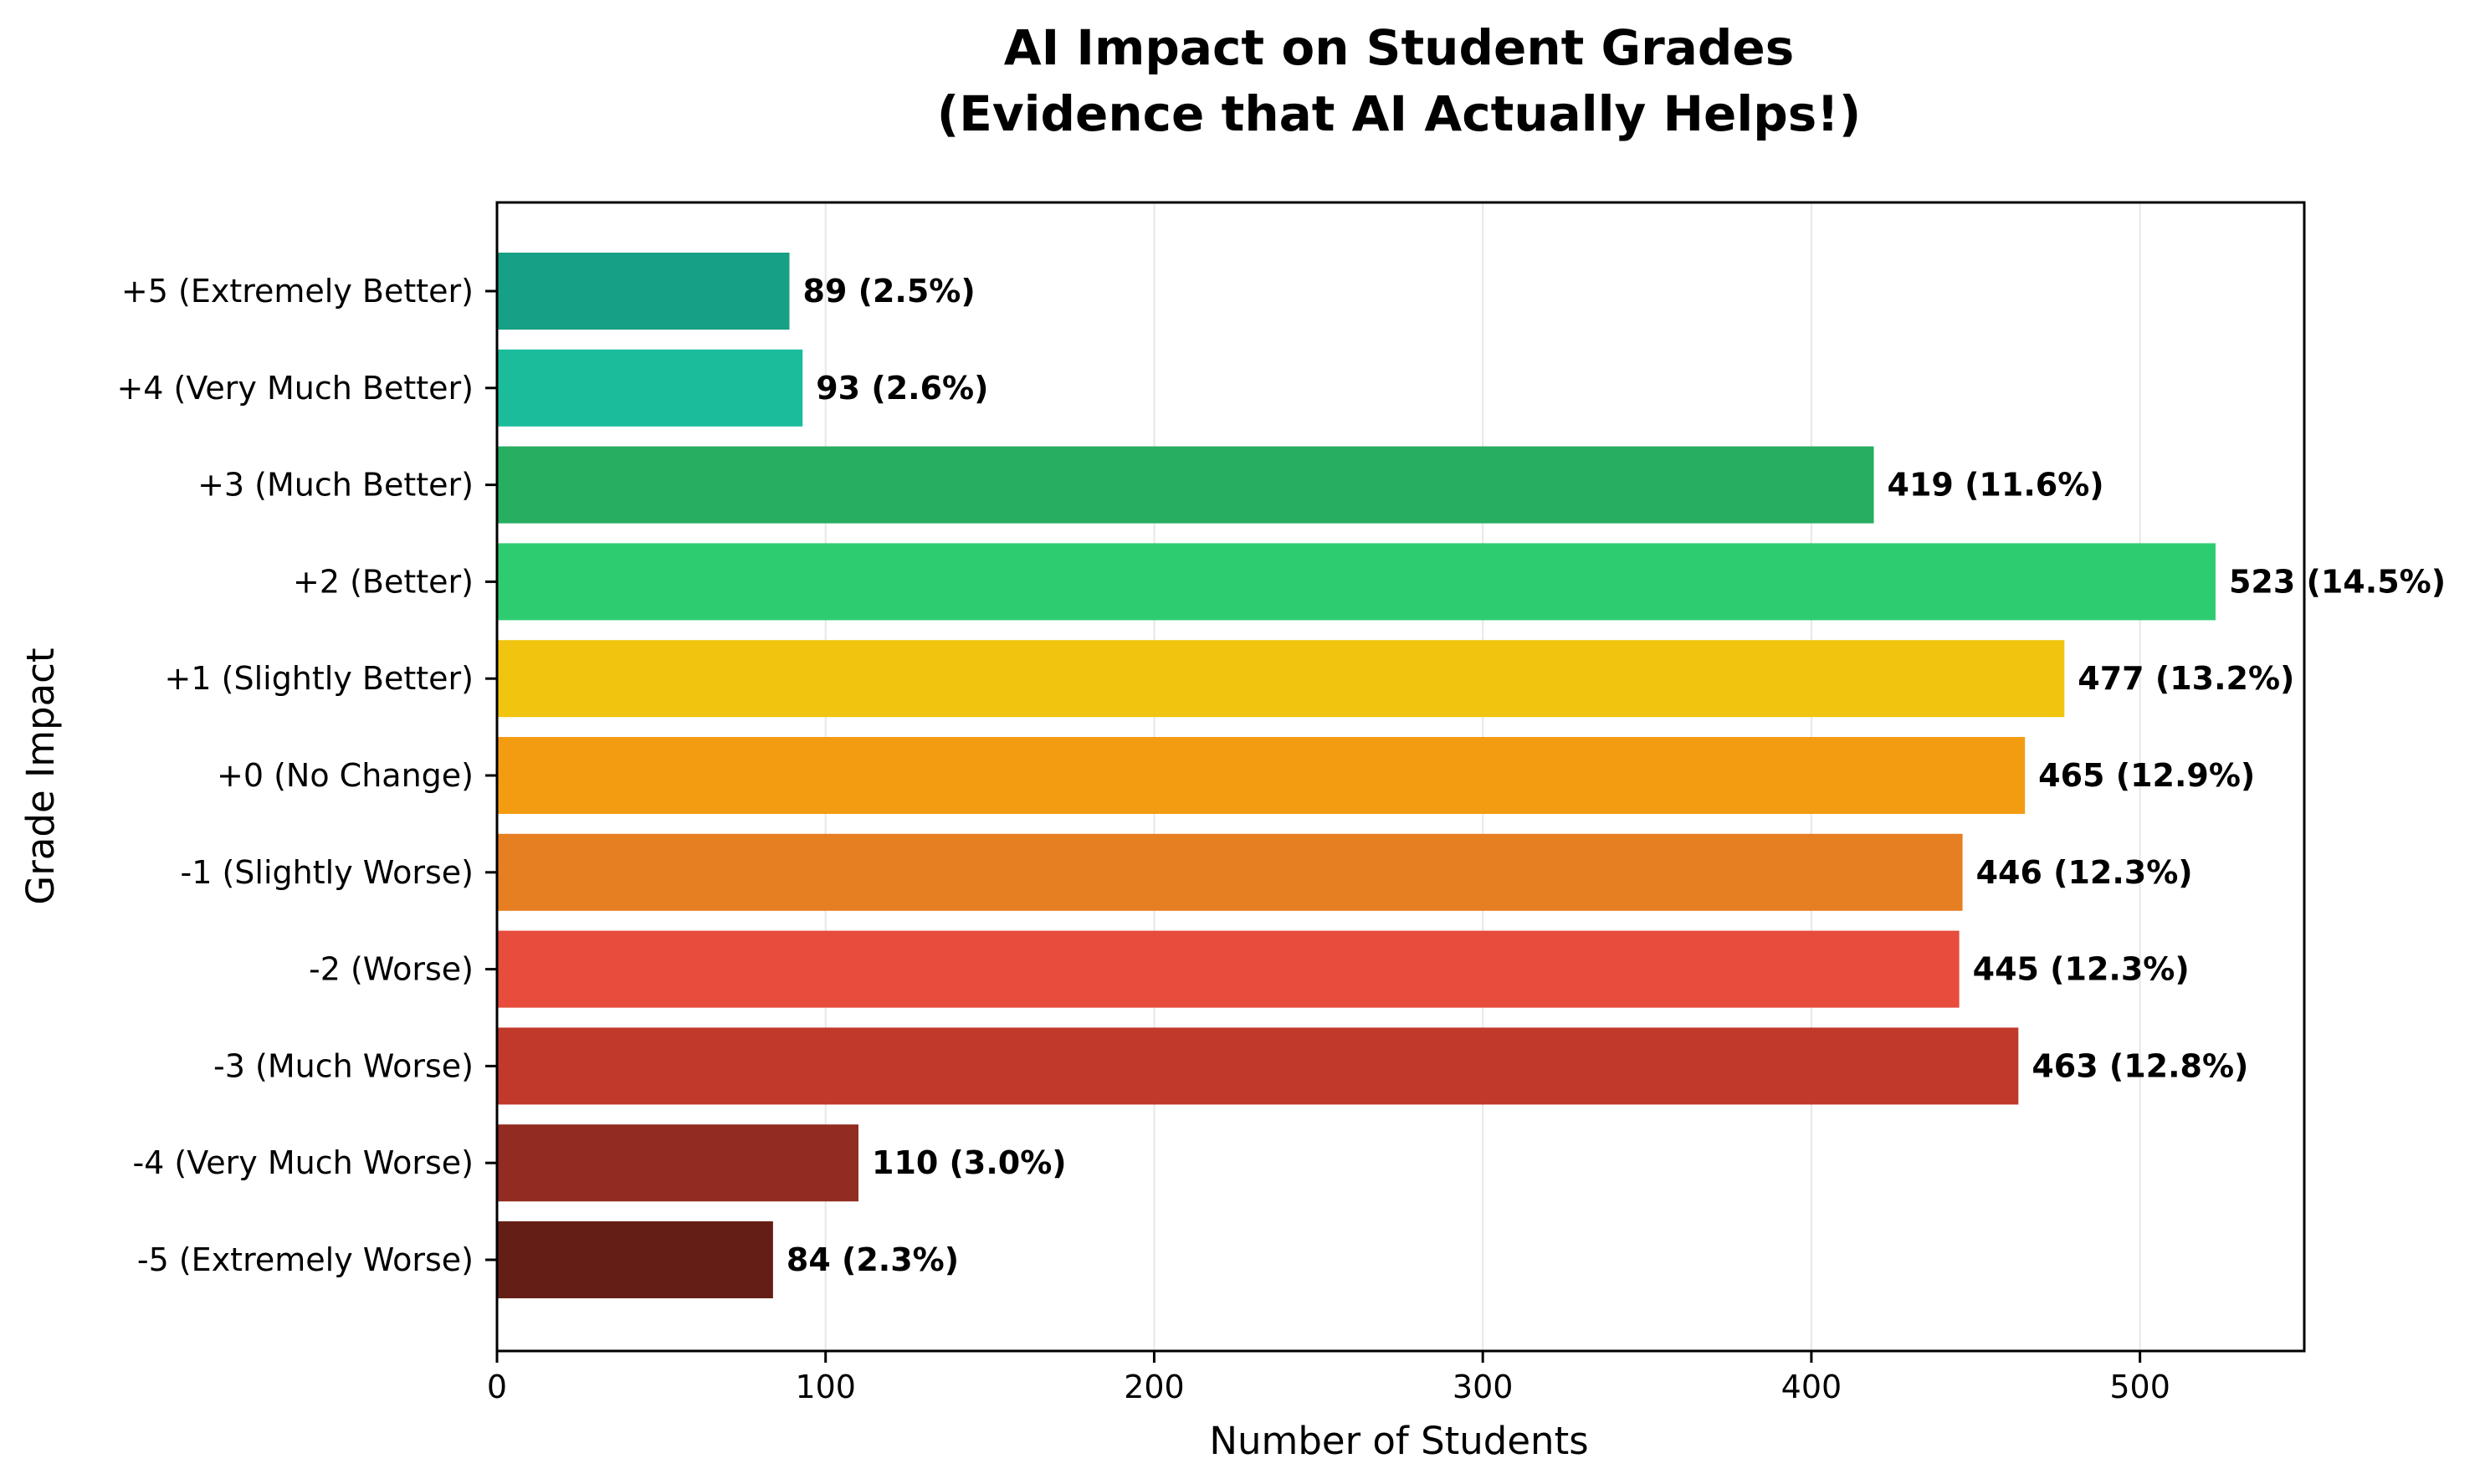  I want to click on x-tick-label: 100, so click(825, 1387).